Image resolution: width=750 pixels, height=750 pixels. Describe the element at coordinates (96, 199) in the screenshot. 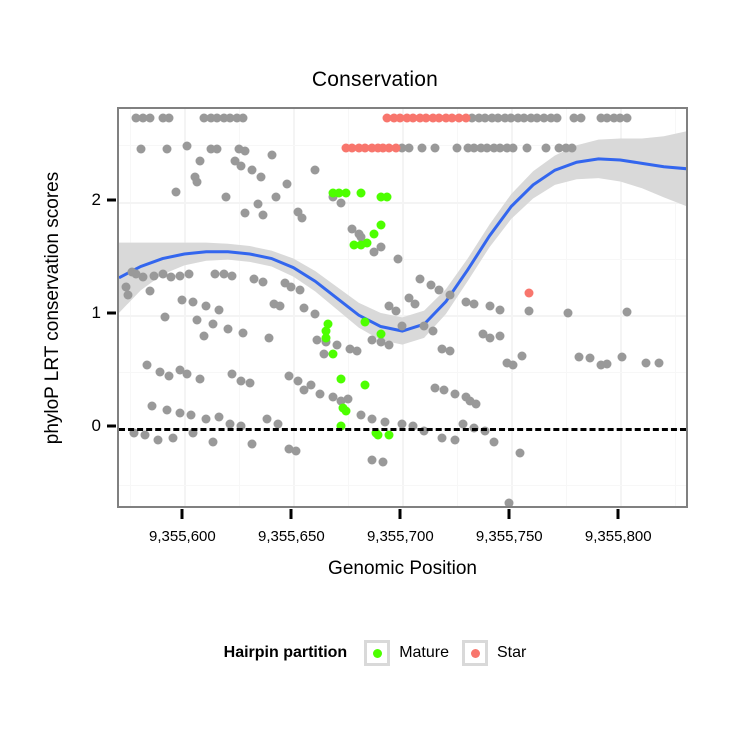

I see `y-tick-label: 2` at that location.